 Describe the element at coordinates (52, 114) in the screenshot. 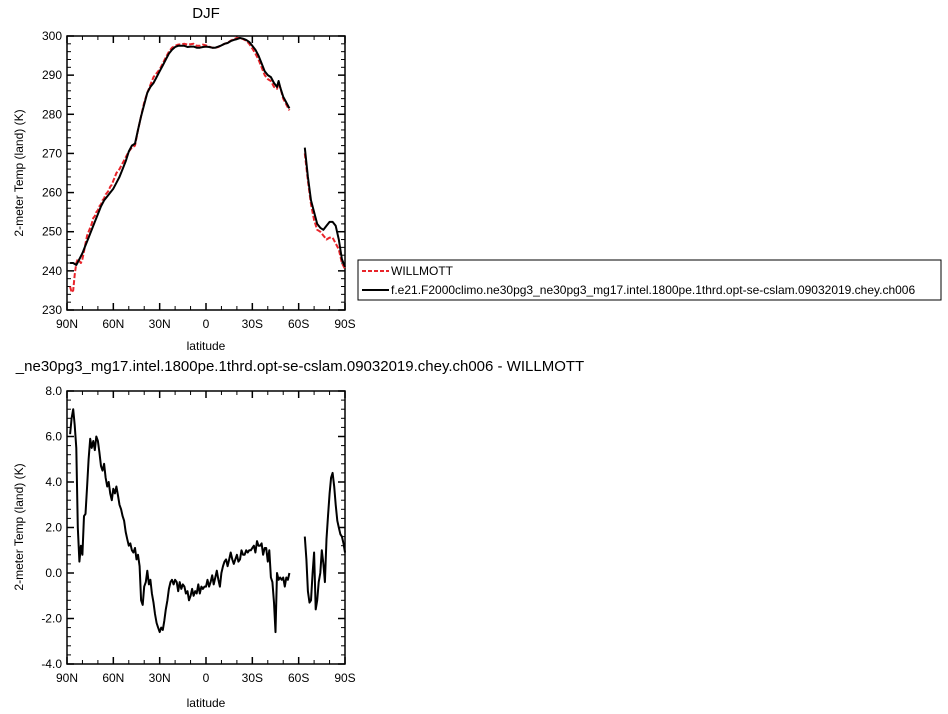

I see `y-tick-label: 280` at that location.